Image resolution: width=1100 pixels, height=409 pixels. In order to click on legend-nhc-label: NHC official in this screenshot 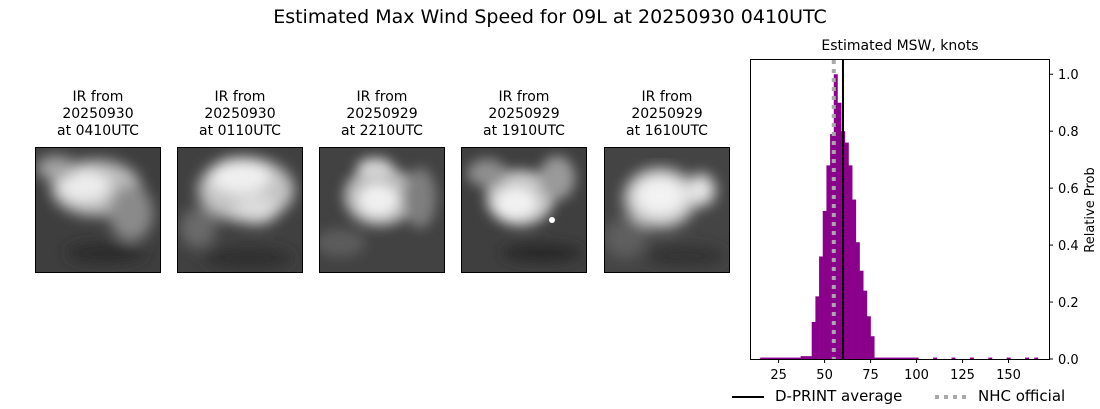, I will do `click(1022, 396)`.